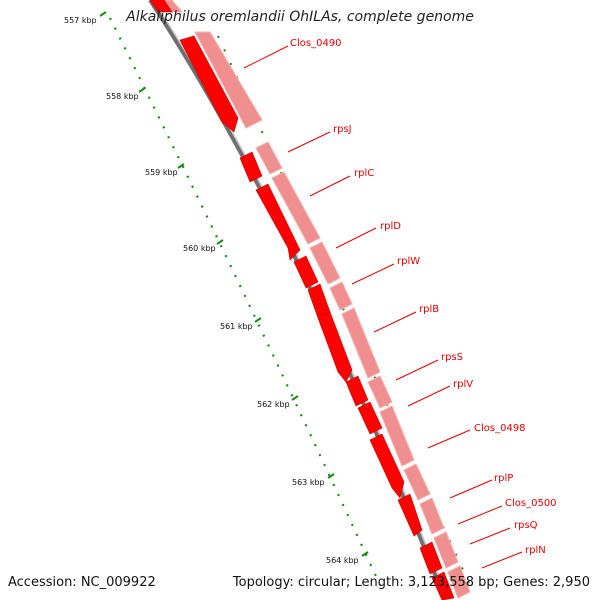 The height and width of the screenshot is (600, 600). I want to click on gene-label: rplP, so click(503, 478).